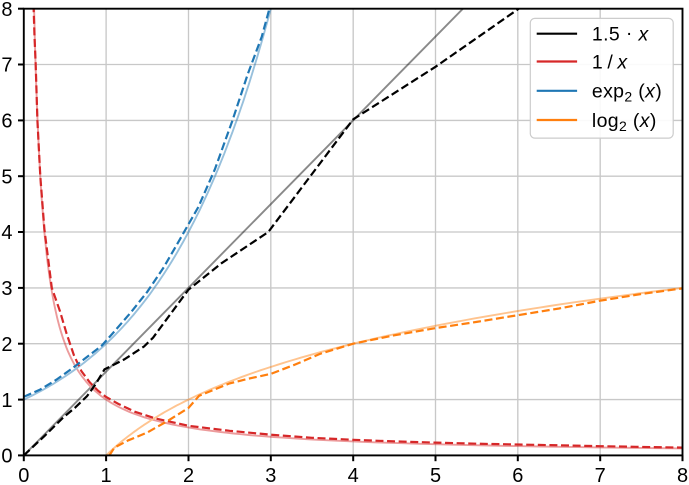  I want to click on svg-text: 1 / x, so click(610, 62).